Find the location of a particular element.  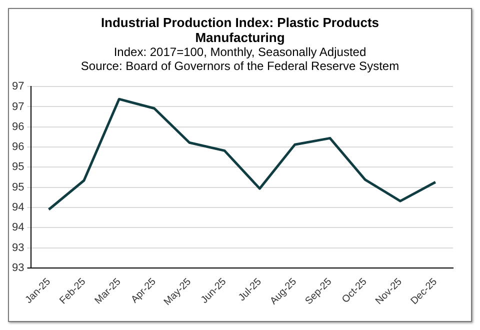

chart-subtitle: Index: 2017=100, Monthly, Seasonally Adjusted is located at coordinates (240, 52).